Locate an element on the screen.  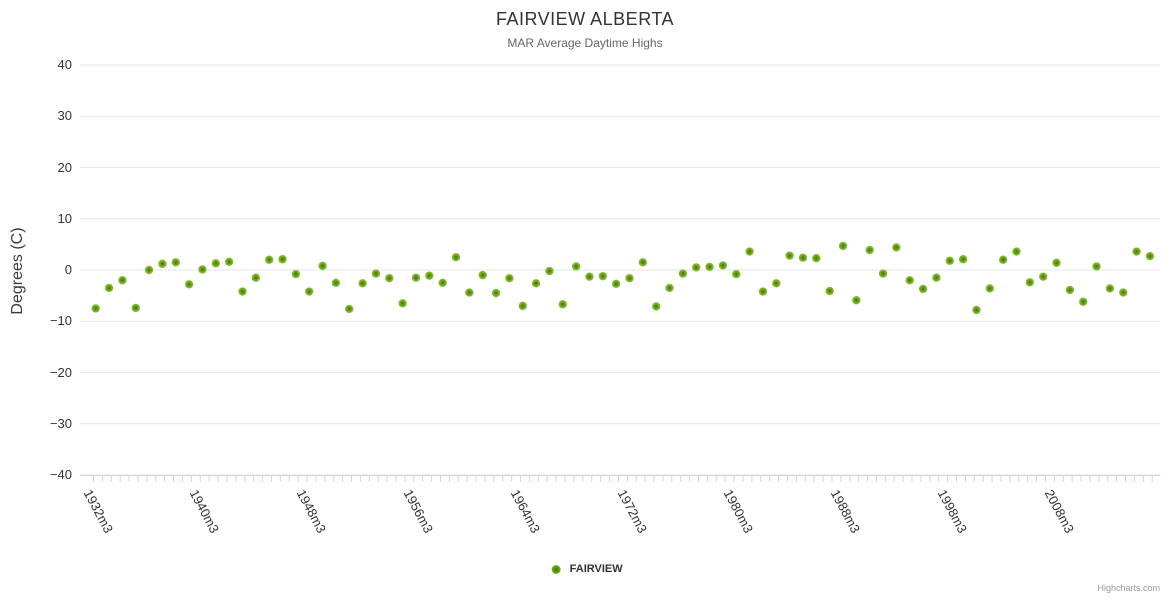
credit-link: Highcharts.com is located at coordinates (1128, 588).